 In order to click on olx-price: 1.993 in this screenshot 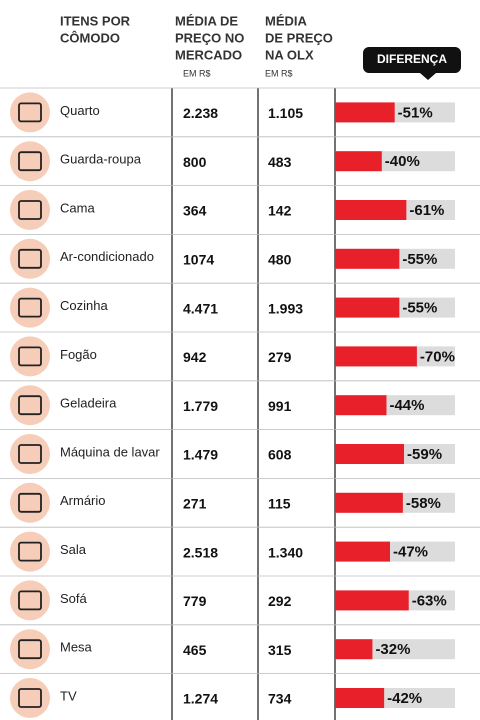, I will do `click(285, 308)`.